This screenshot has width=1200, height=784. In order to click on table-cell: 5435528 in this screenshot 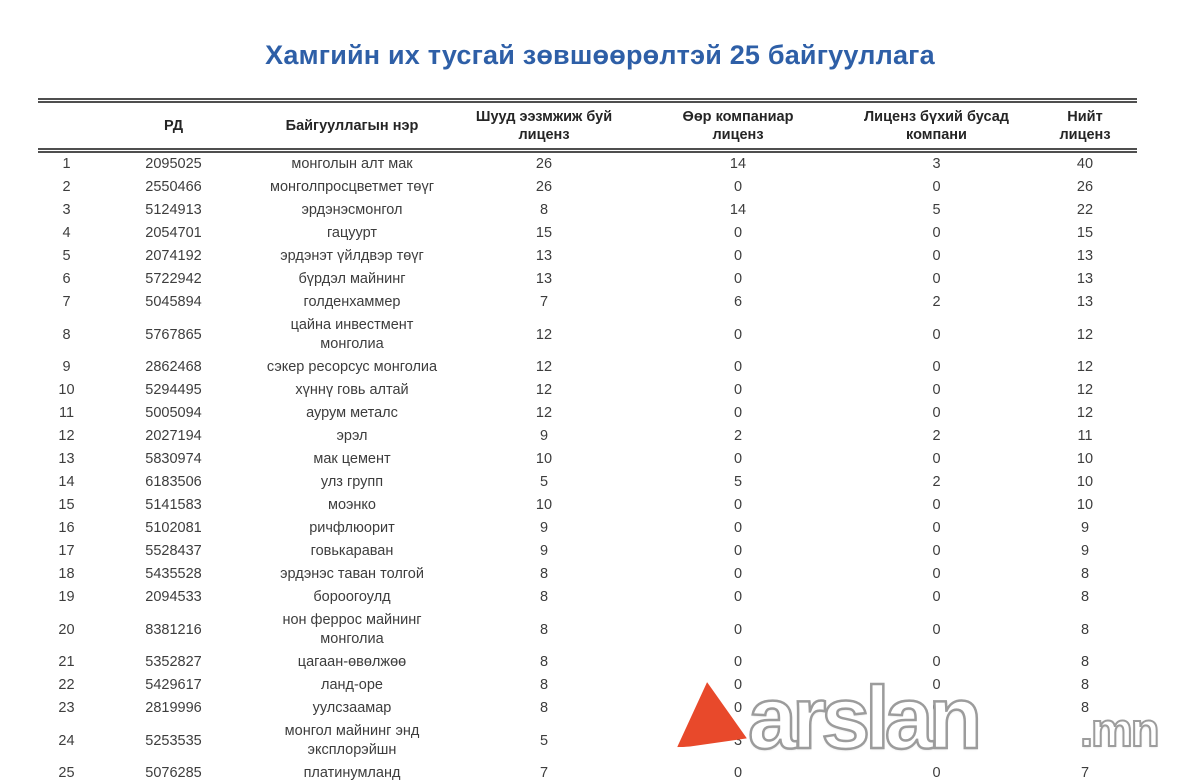, I will do `click(173, 574)`.